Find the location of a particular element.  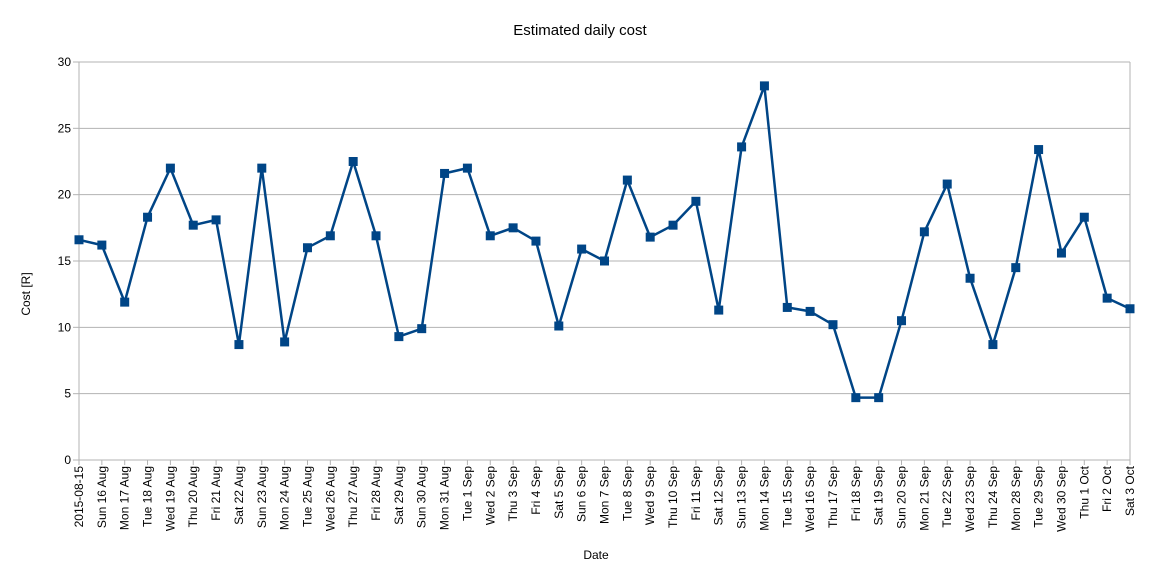

x-tick-label: Thu 1 Oct is located at coordinates (1084, 491).